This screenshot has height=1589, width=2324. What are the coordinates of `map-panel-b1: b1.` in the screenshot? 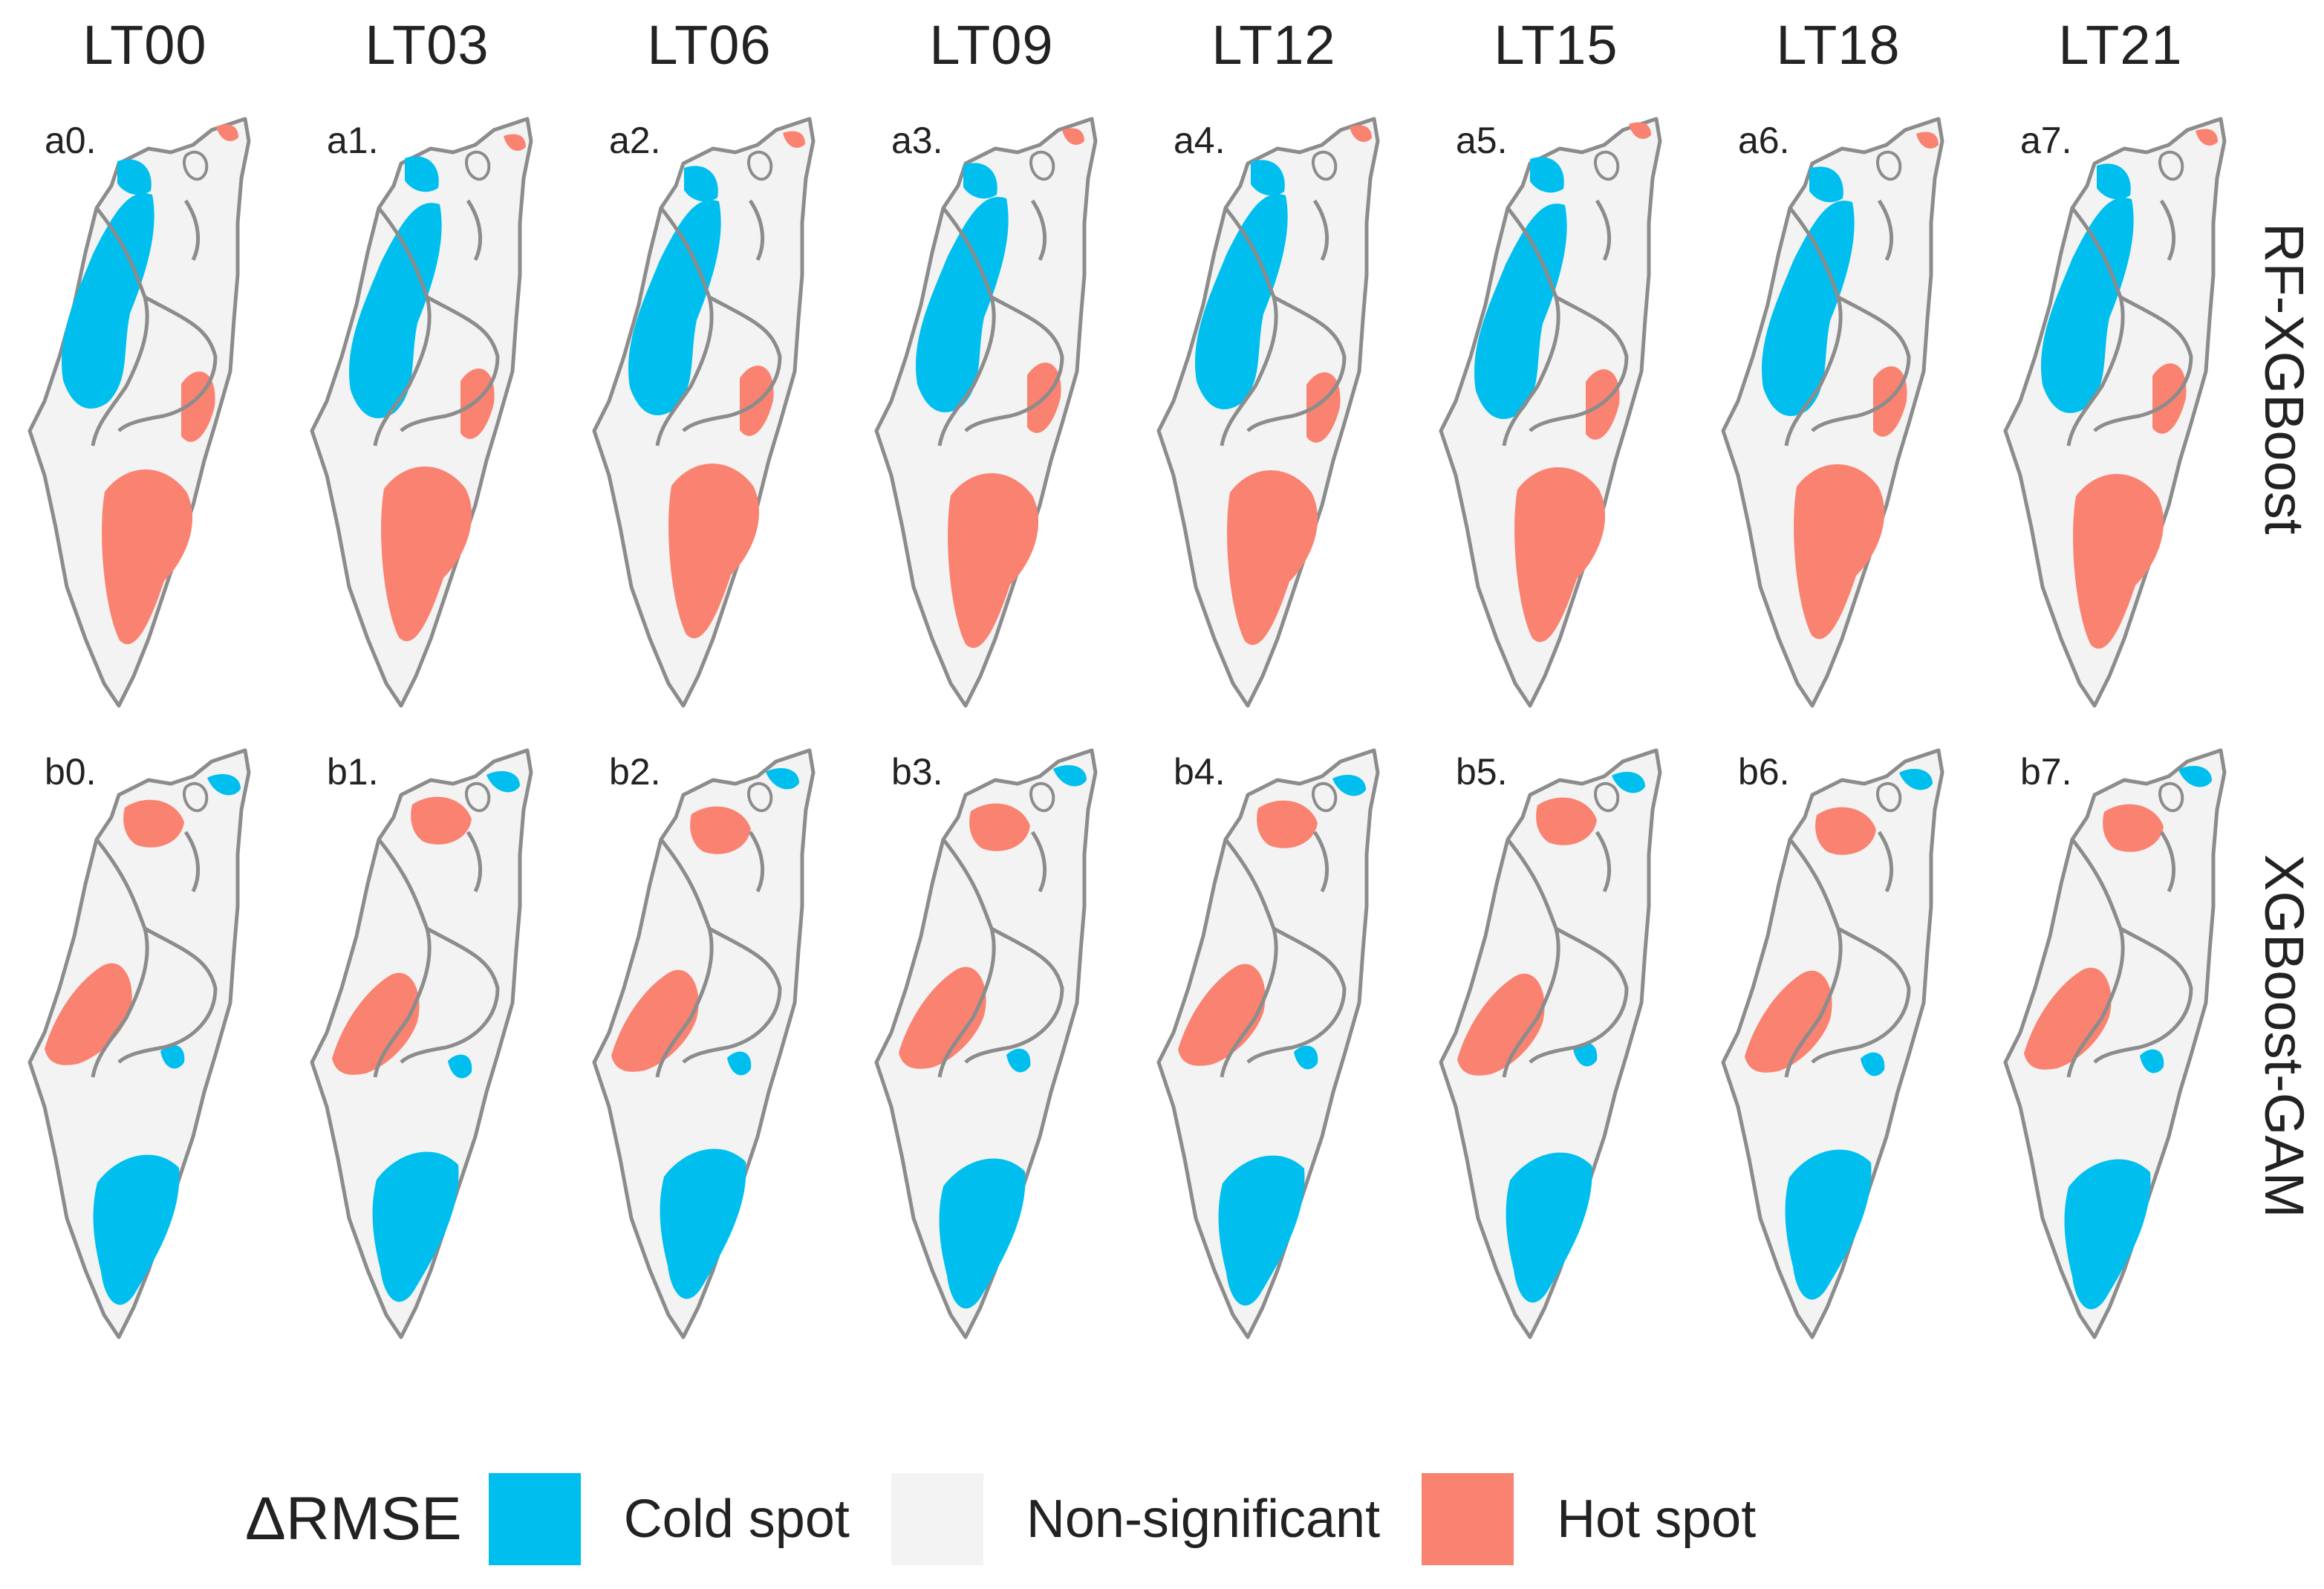 It's located at (438, 1036).